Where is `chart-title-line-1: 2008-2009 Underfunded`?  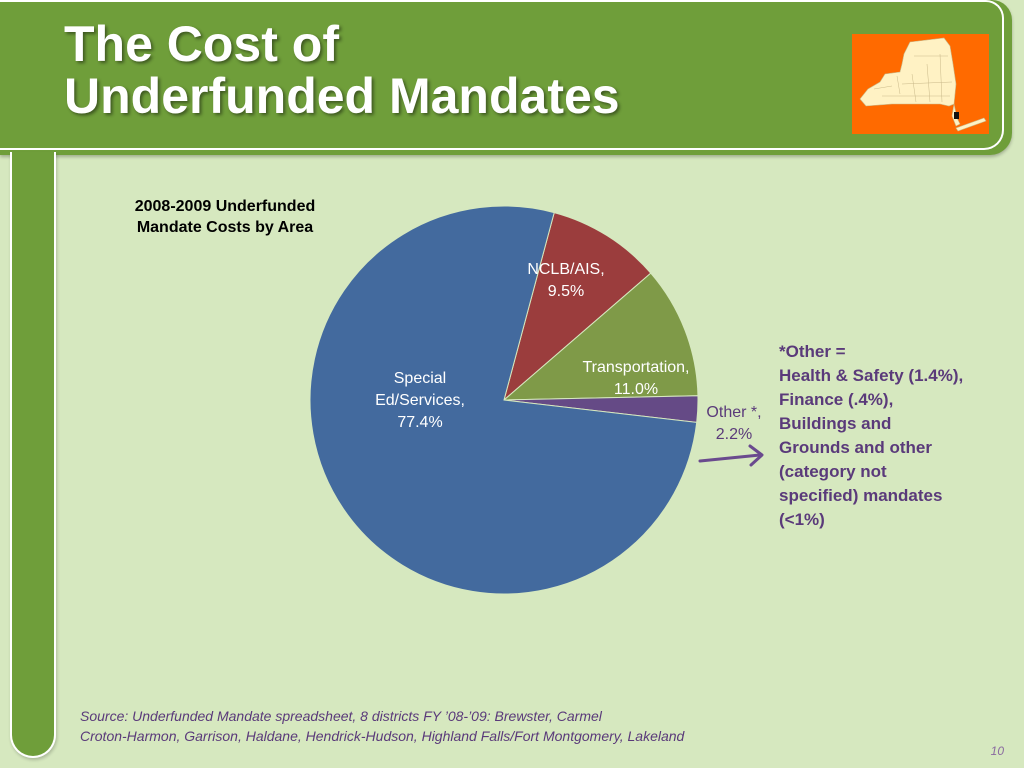
chart-title-line-1: 2008-2009 Underfunded is located at coordinates (225, 206).